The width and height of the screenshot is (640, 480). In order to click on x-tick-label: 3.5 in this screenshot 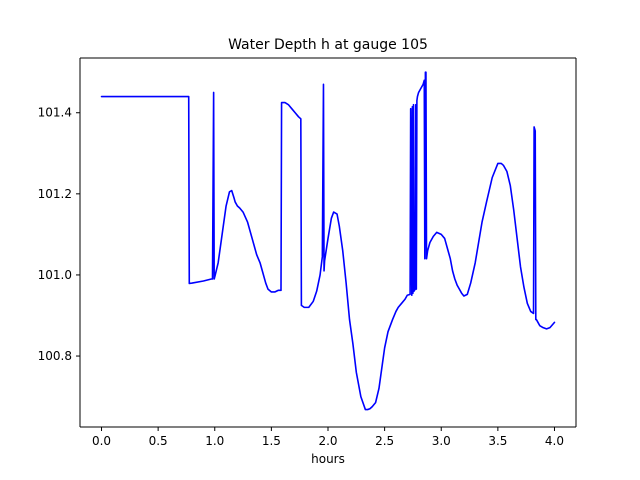, I will do `click(497, 441)`.